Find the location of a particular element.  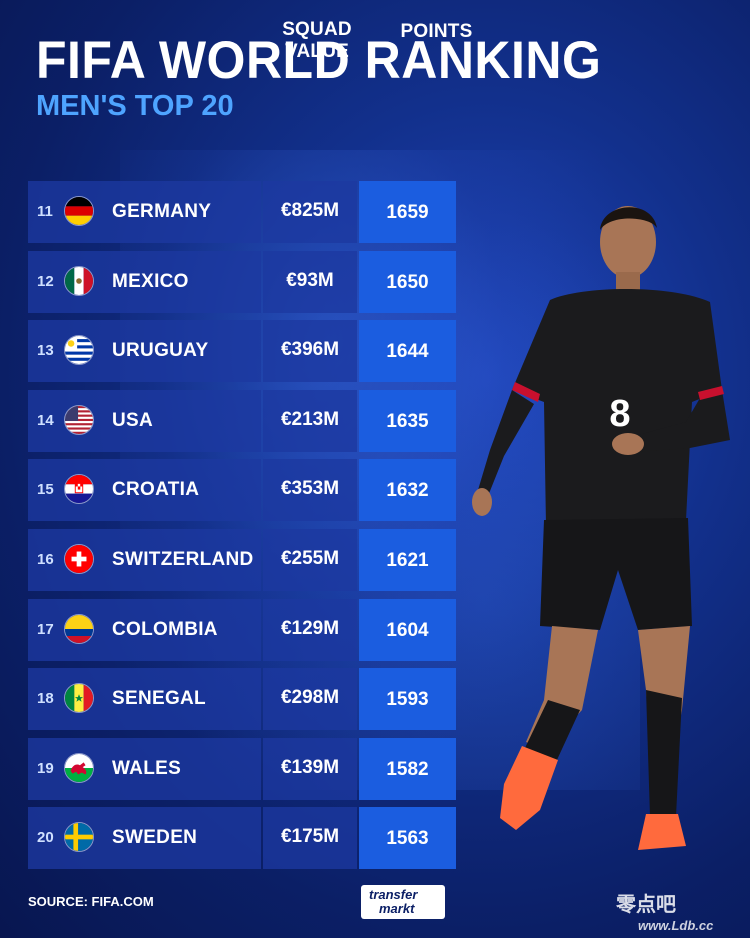

table-row: 18 SENEGAL €298M 1593 is located at coordinates (242, 699).